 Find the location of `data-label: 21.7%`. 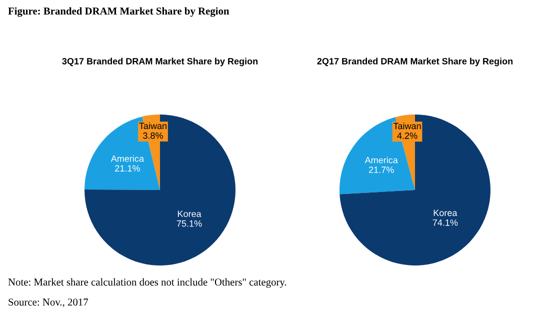

data-label: 21.7% is located at coordinates (381, 169).